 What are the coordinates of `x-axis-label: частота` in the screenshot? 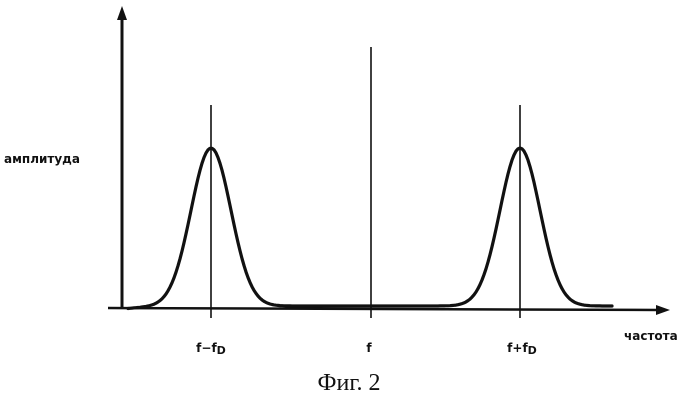 It's located at (651, 336).